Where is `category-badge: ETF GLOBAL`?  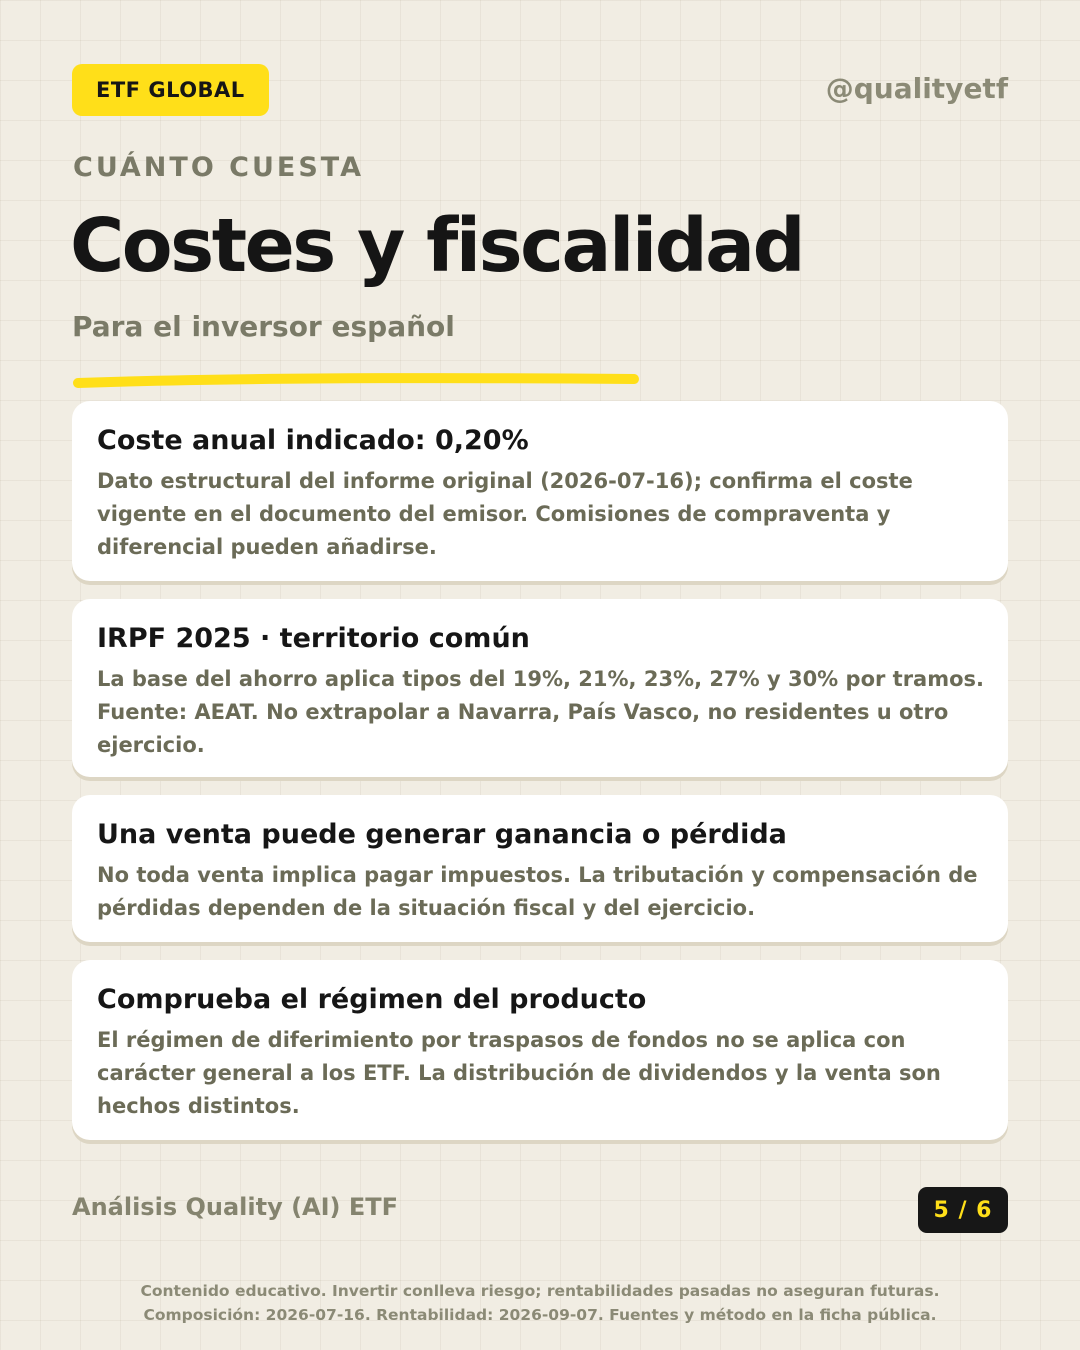
category-badge: ETF GLOBAL is located at coordinates (170, 90).